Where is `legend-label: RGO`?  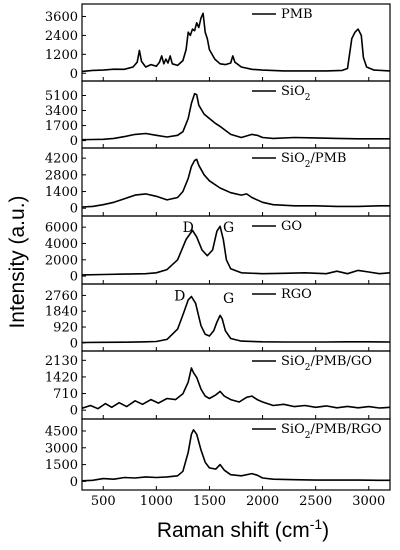
legend-label: RGO is located at coordinates (296, 294).